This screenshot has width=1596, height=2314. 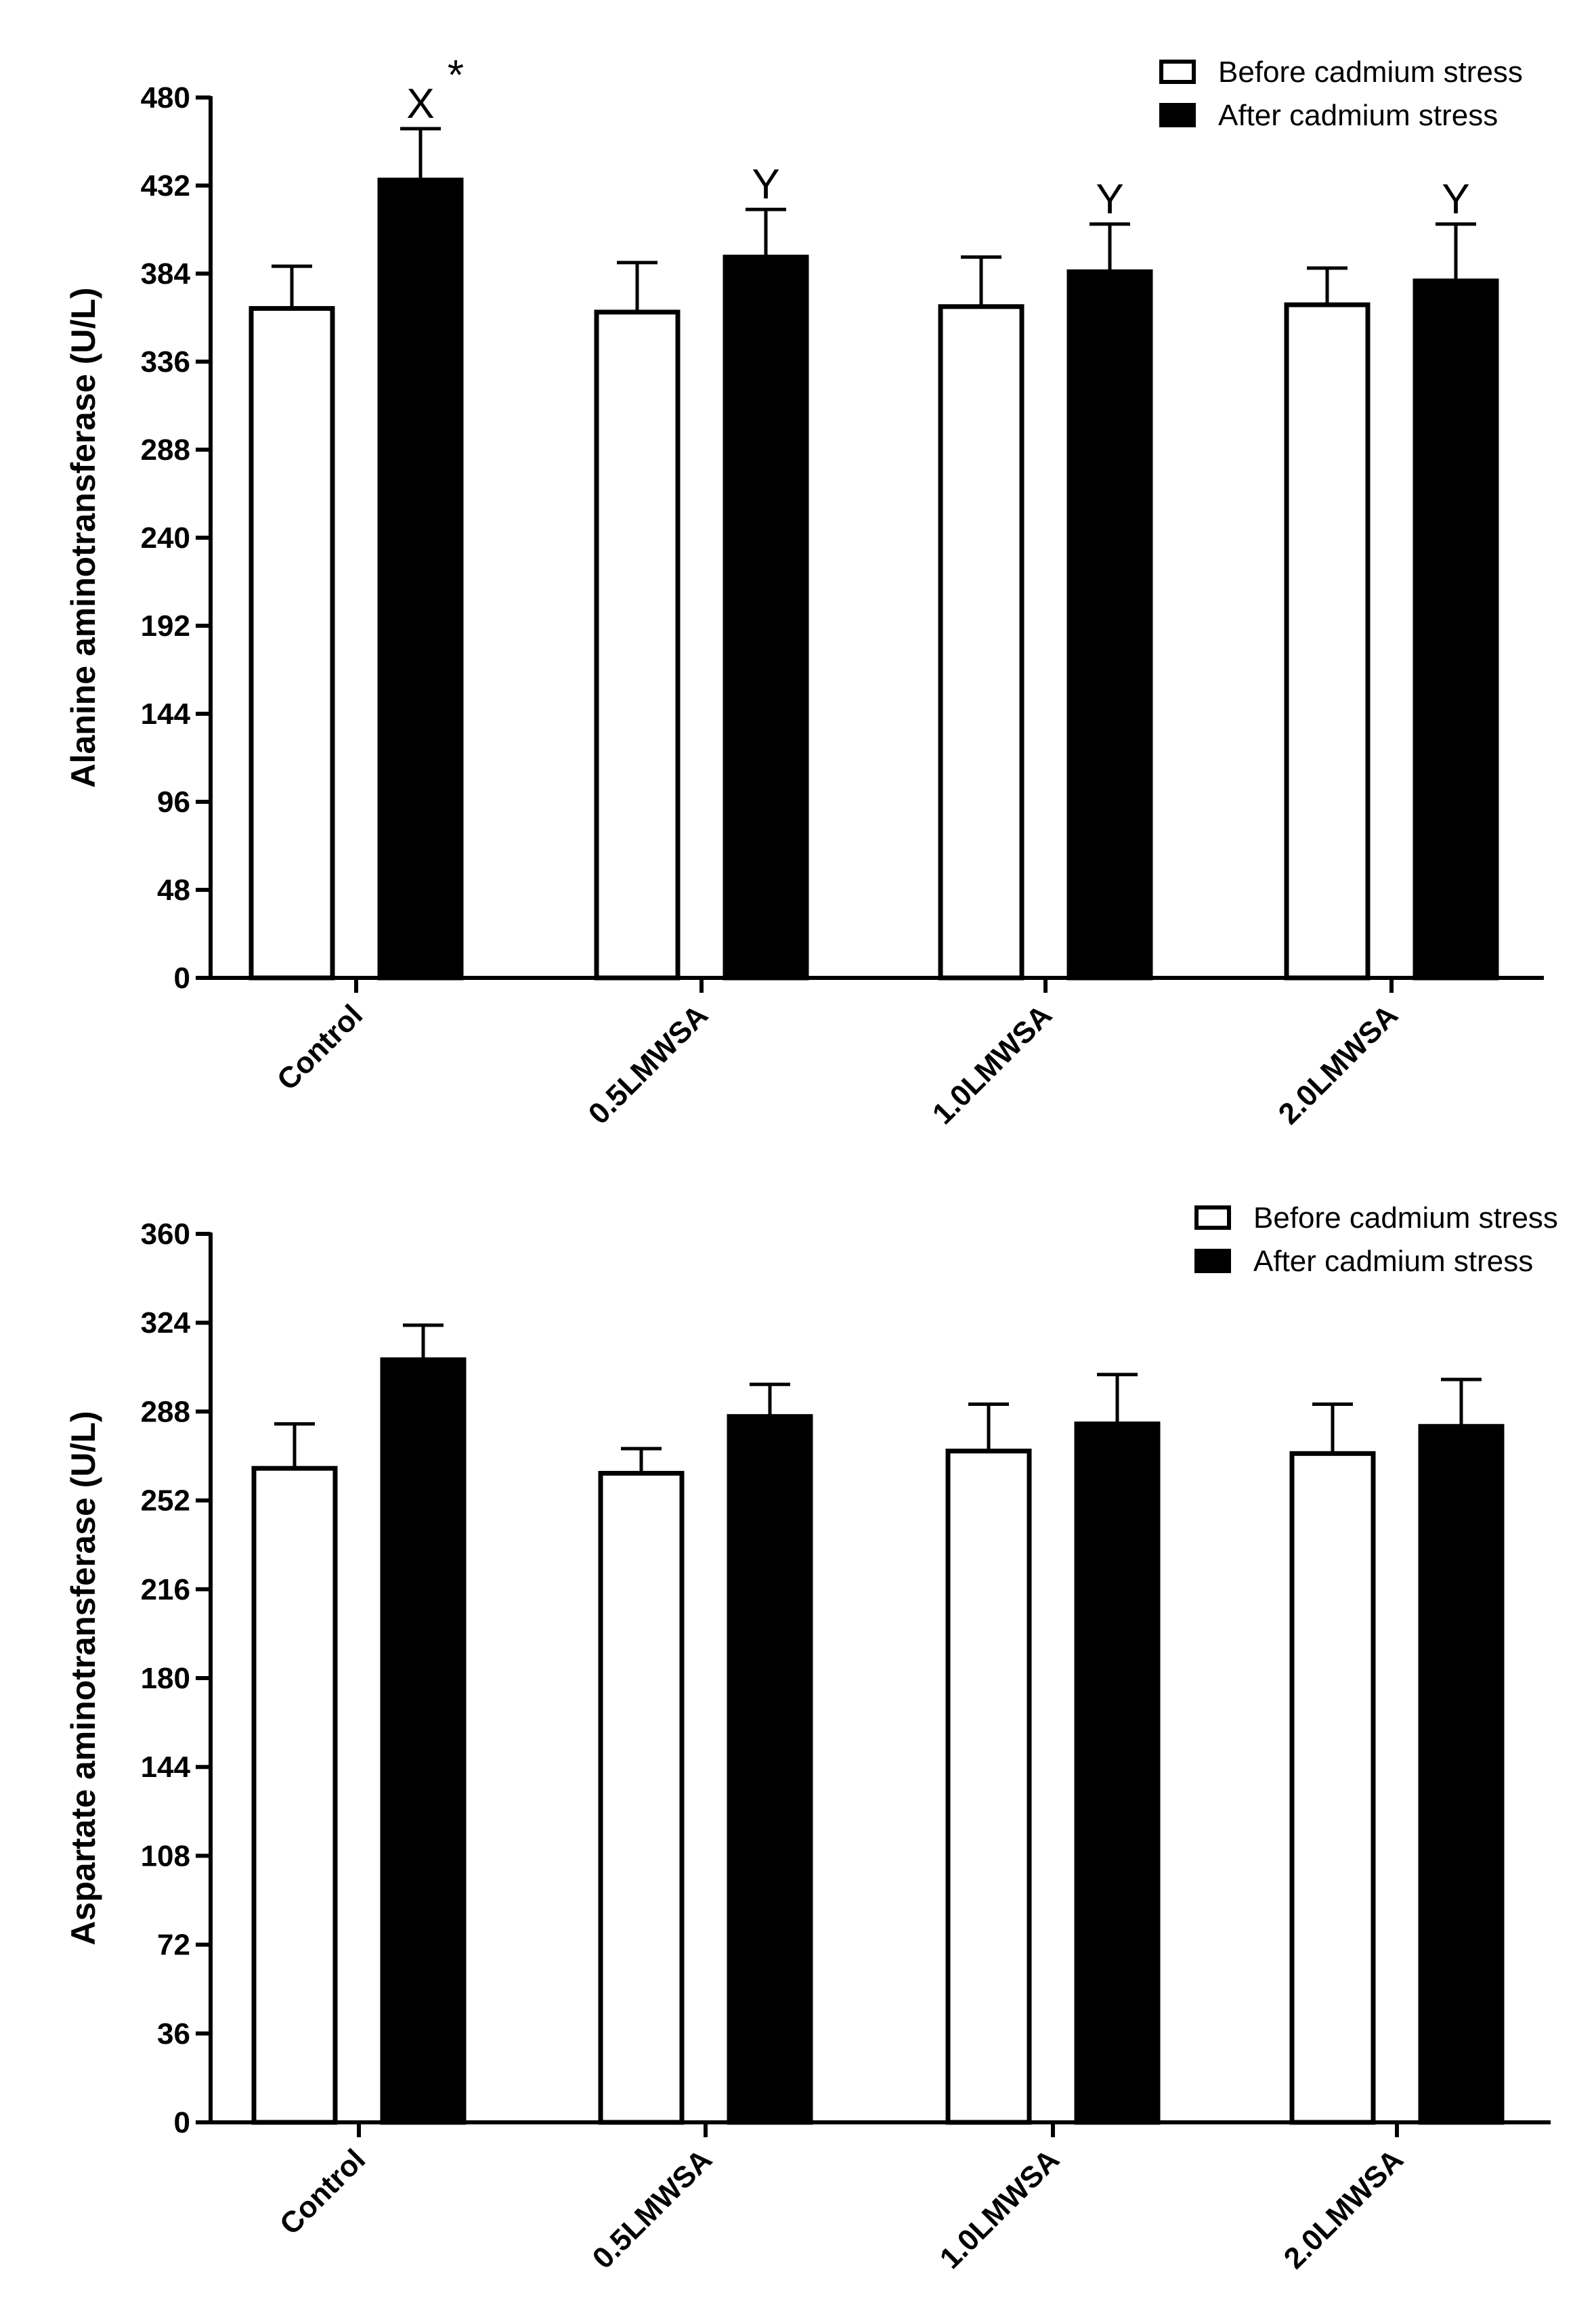 I want to click on y-tick-label: 96, so click(x=174, y=802).